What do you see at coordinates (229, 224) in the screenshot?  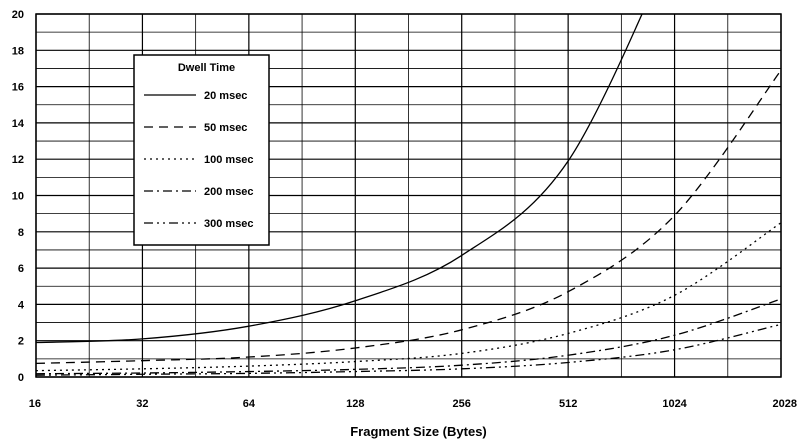 I see `legend-label: 300 msec` at bounding box center [229, 224].